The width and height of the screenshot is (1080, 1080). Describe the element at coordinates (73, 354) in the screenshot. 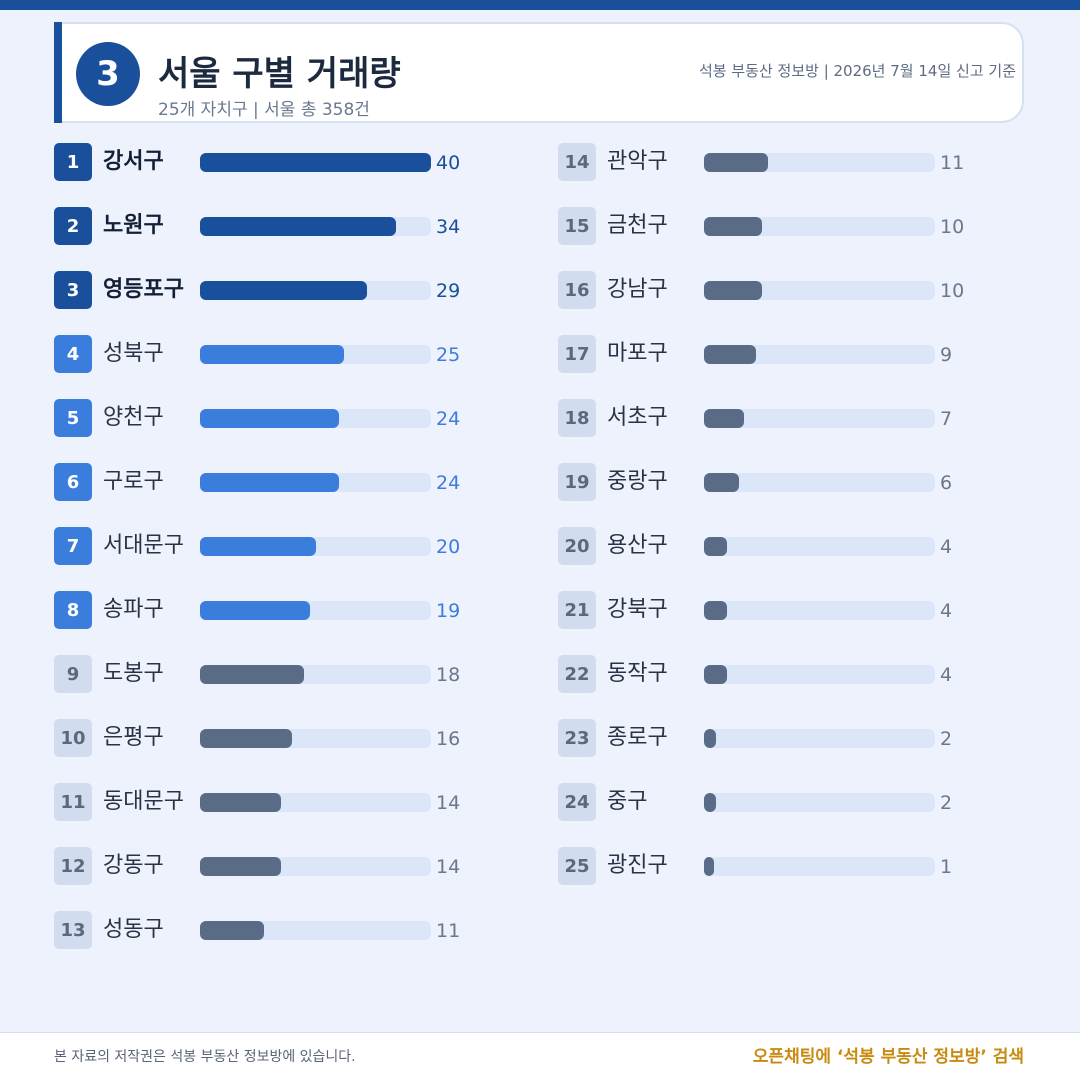

I see `rank-badge: 4` at that location.